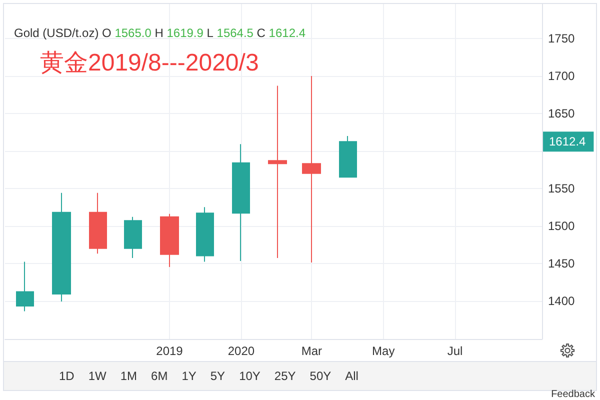 The width and height of the screenshot is (600, 400). Describe the element at coordinates (97, 376) in the screenshot. I see `text: 1W` at that location.